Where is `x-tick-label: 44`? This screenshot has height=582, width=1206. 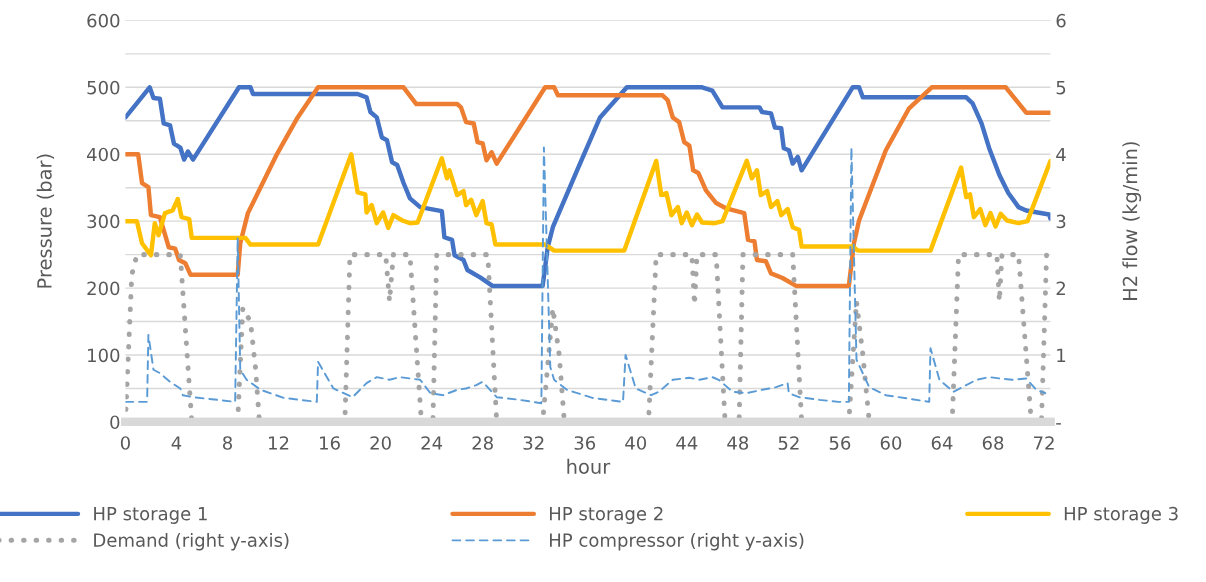 x-tick-label: 44 is located at coordinates (687, 443).